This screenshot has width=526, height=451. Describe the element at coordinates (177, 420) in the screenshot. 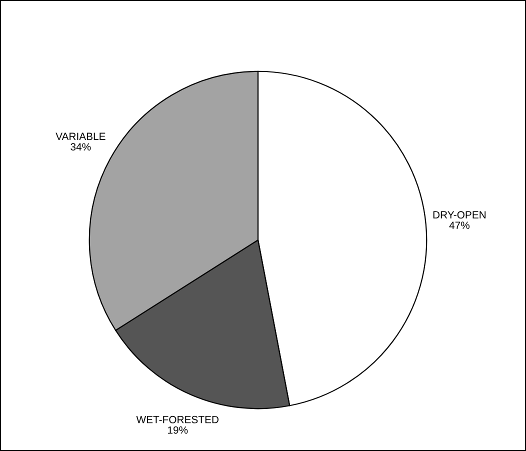

I see `slice-label: WET-FORESTED` at that location.